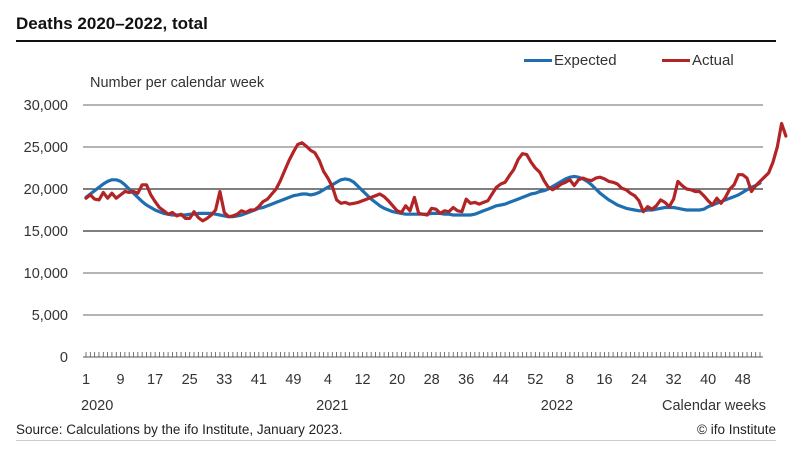 The height and width of the screenshot is (451, 800). Describe the element at coordinates (121, 380) in the screenshot. I see `x-tick-label: 9` at that location.